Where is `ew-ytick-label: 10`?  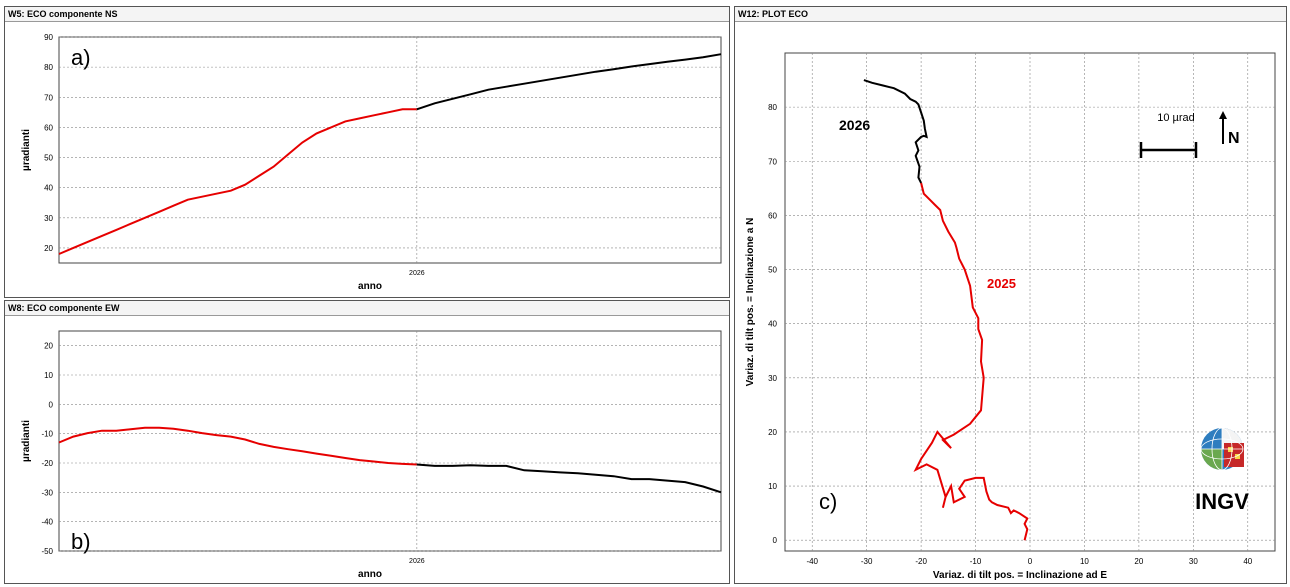
ew-ytick-label: 10 is located at coordinates (48, 375).